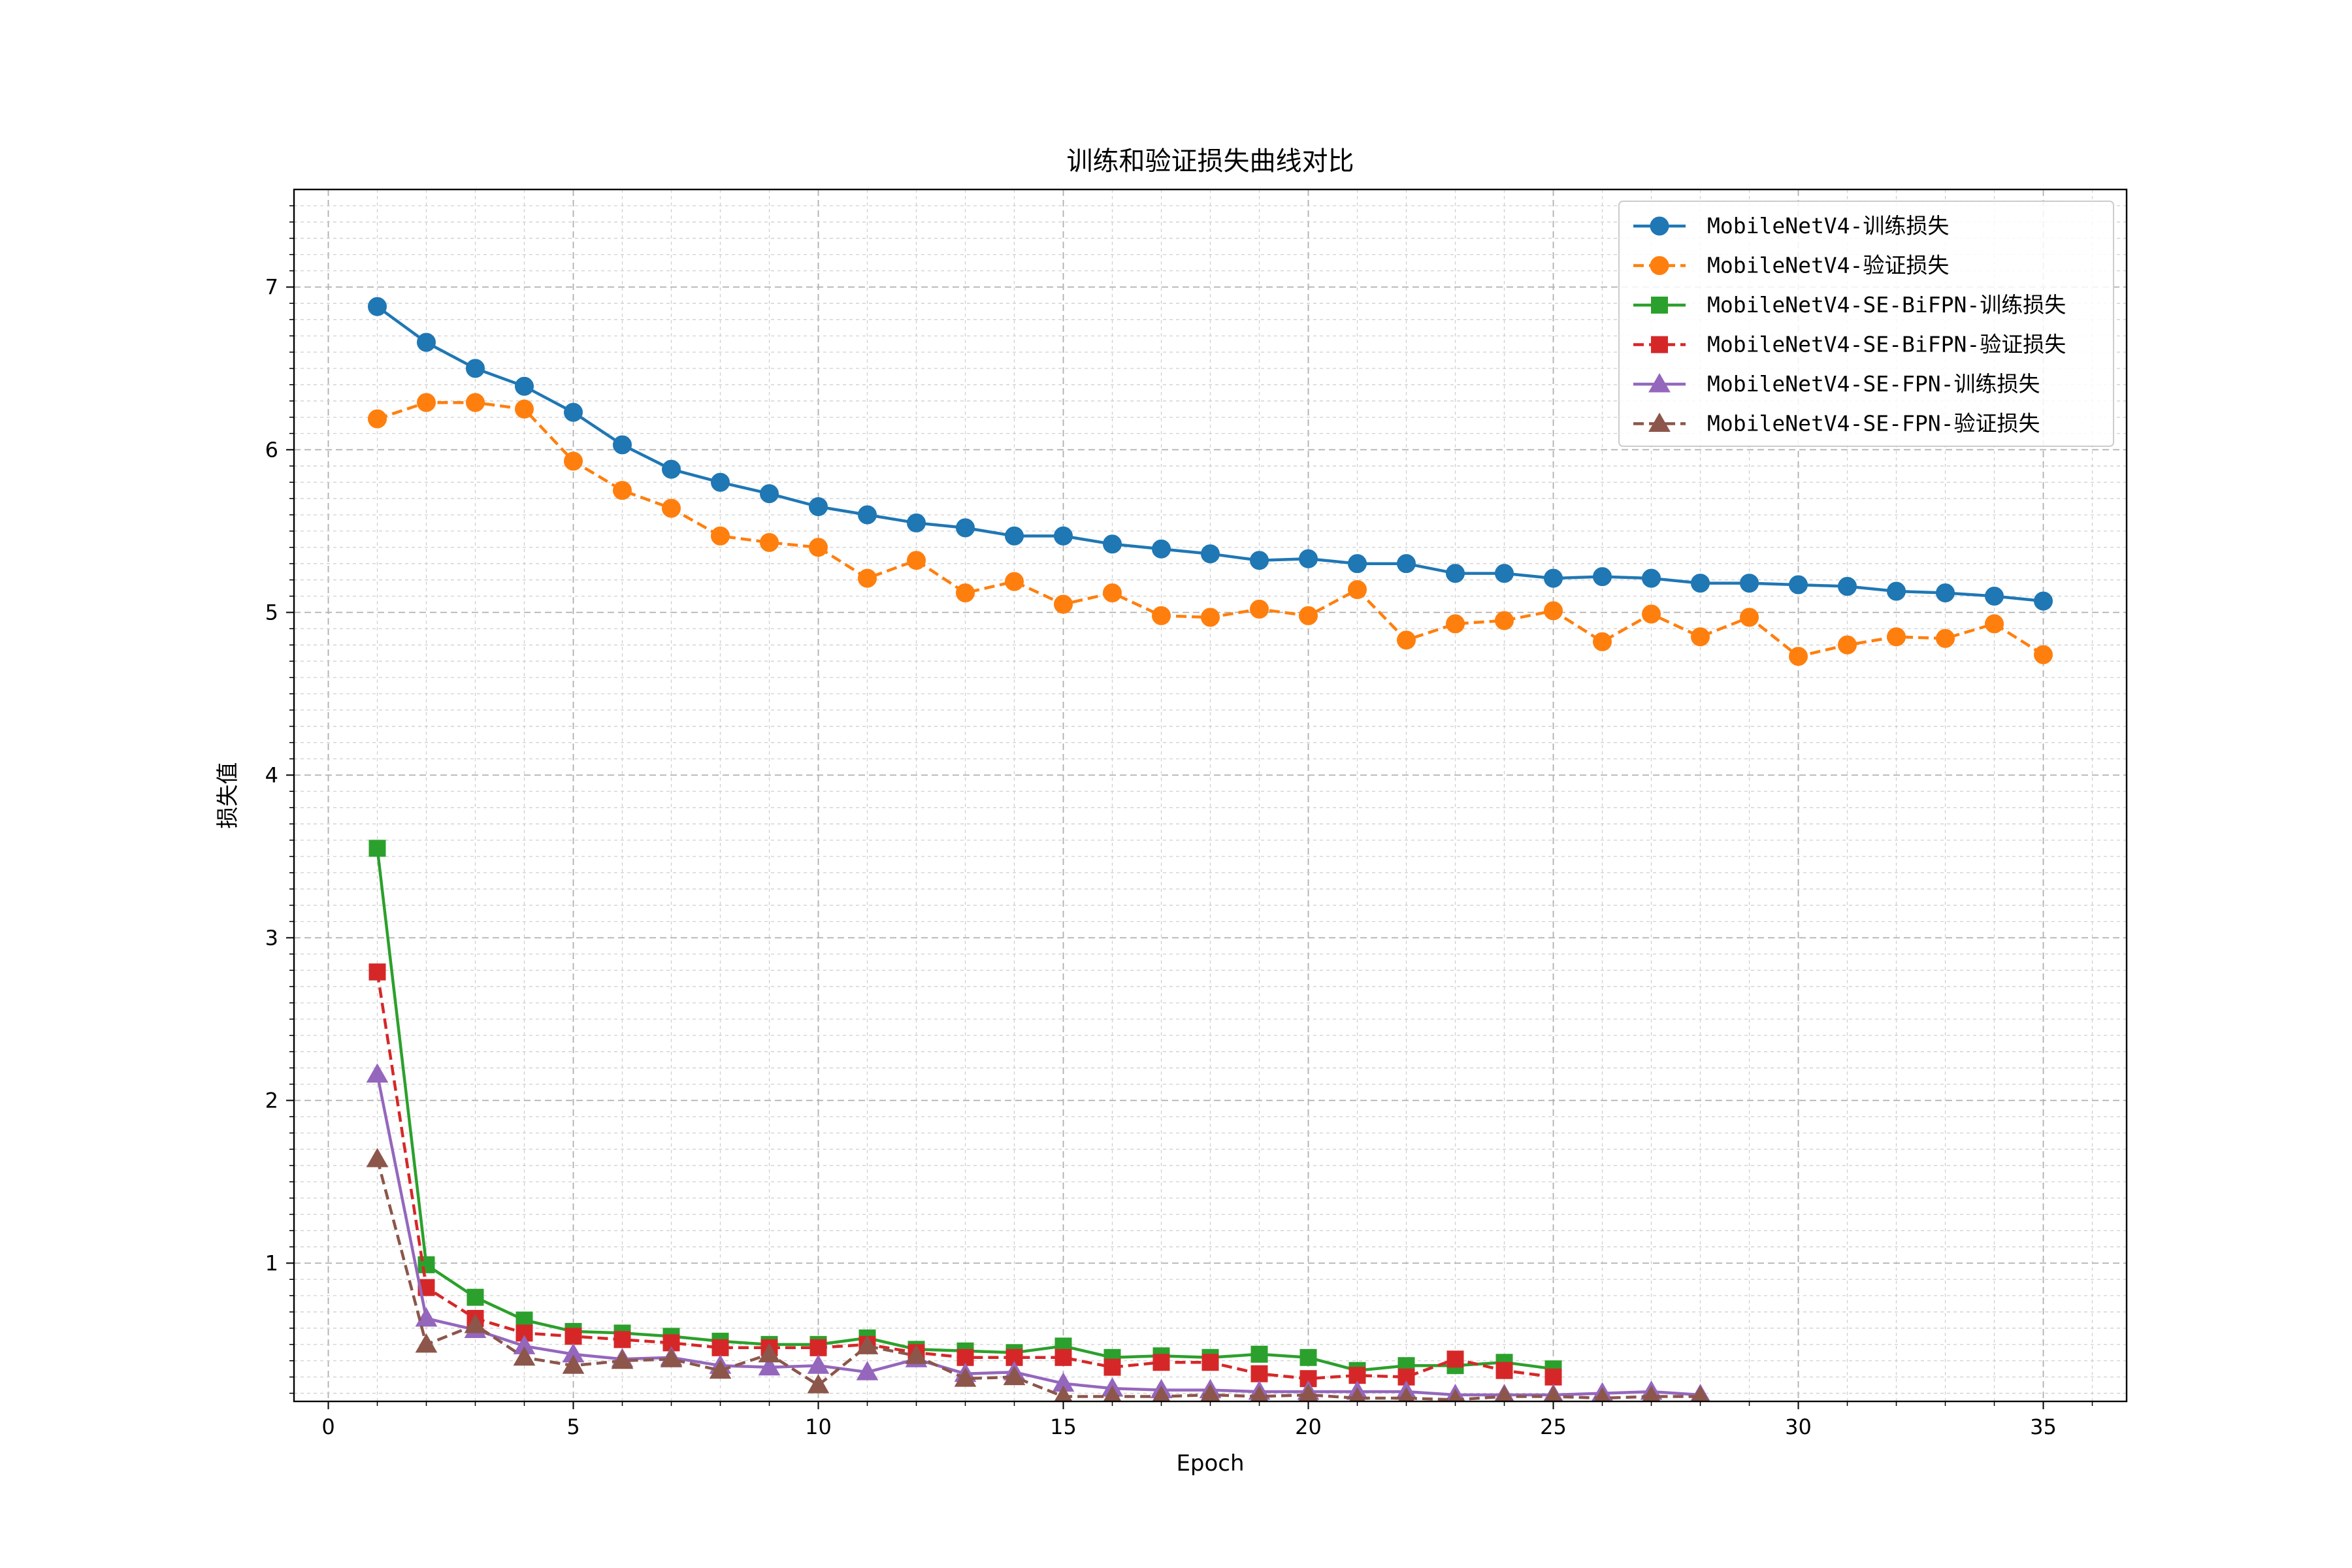 This screenshot has height=1568, width=2352. What do you see at coordinates (1308, 1426) in the screenshot?
I see `x-tick-label: 20` at bounding box center [1308, 1426].